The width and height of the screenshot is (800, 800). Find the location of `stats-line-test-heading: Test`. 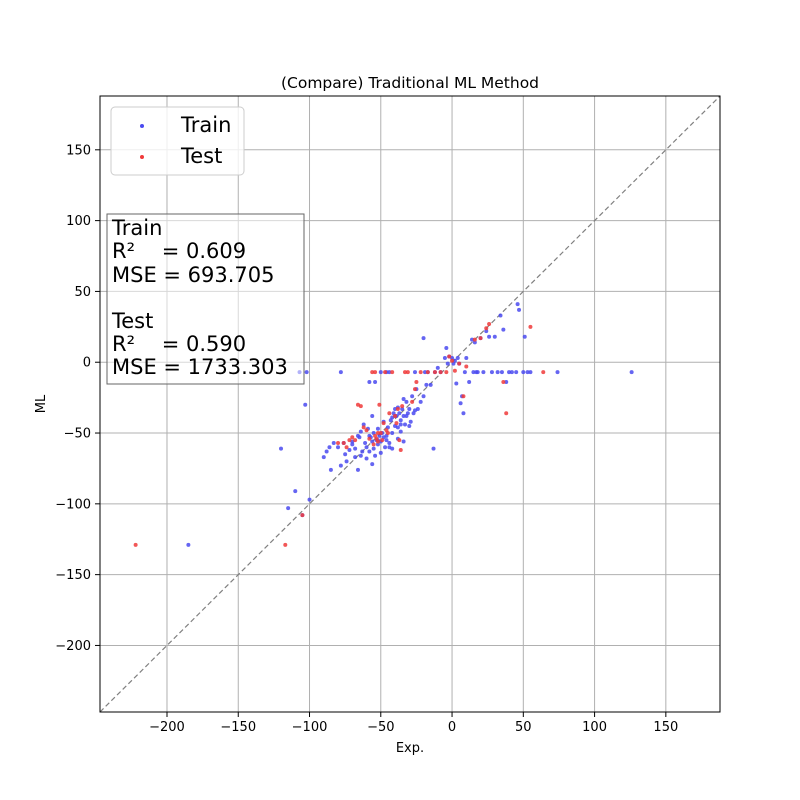

stats-line-test-heading: Test is located at coordinates (132, 321).